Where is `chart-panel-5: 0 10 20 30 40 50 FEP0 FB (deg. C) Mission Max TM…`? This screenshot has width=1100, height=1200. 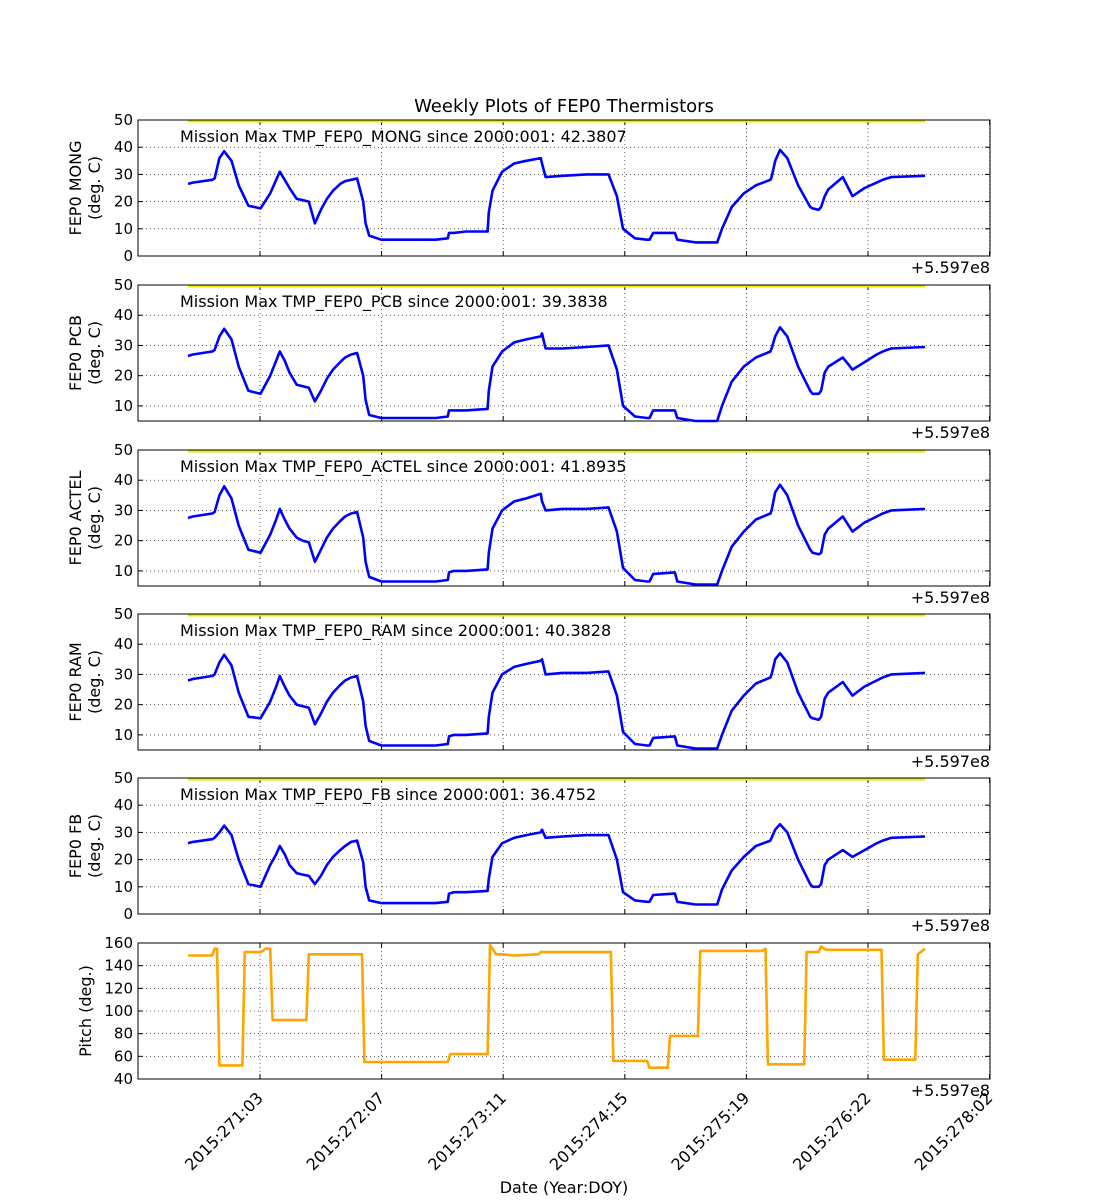
chart-panel-5: 0 10 20 30 40 50 FEP0 FB (deg. C) Mission Max TM… is located at coordinates (528, 852).